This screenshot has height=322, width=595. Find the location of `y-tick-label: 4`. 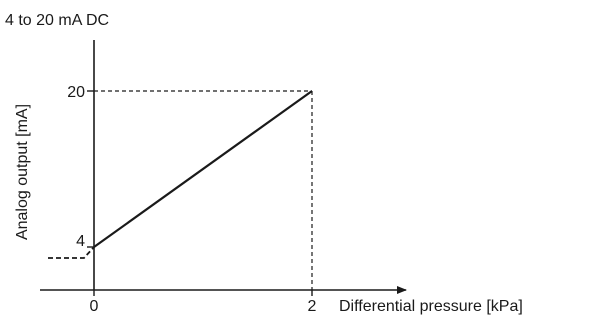

y-tick-label: 4 is located at coordinates (80, 241).